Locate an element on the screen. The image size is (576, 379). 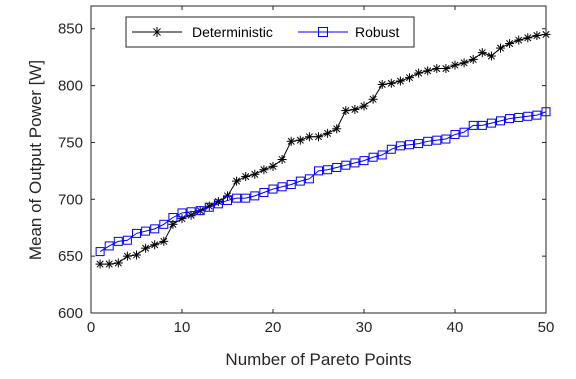
x-tick-label: 20 is located at coordinates (273, 327).